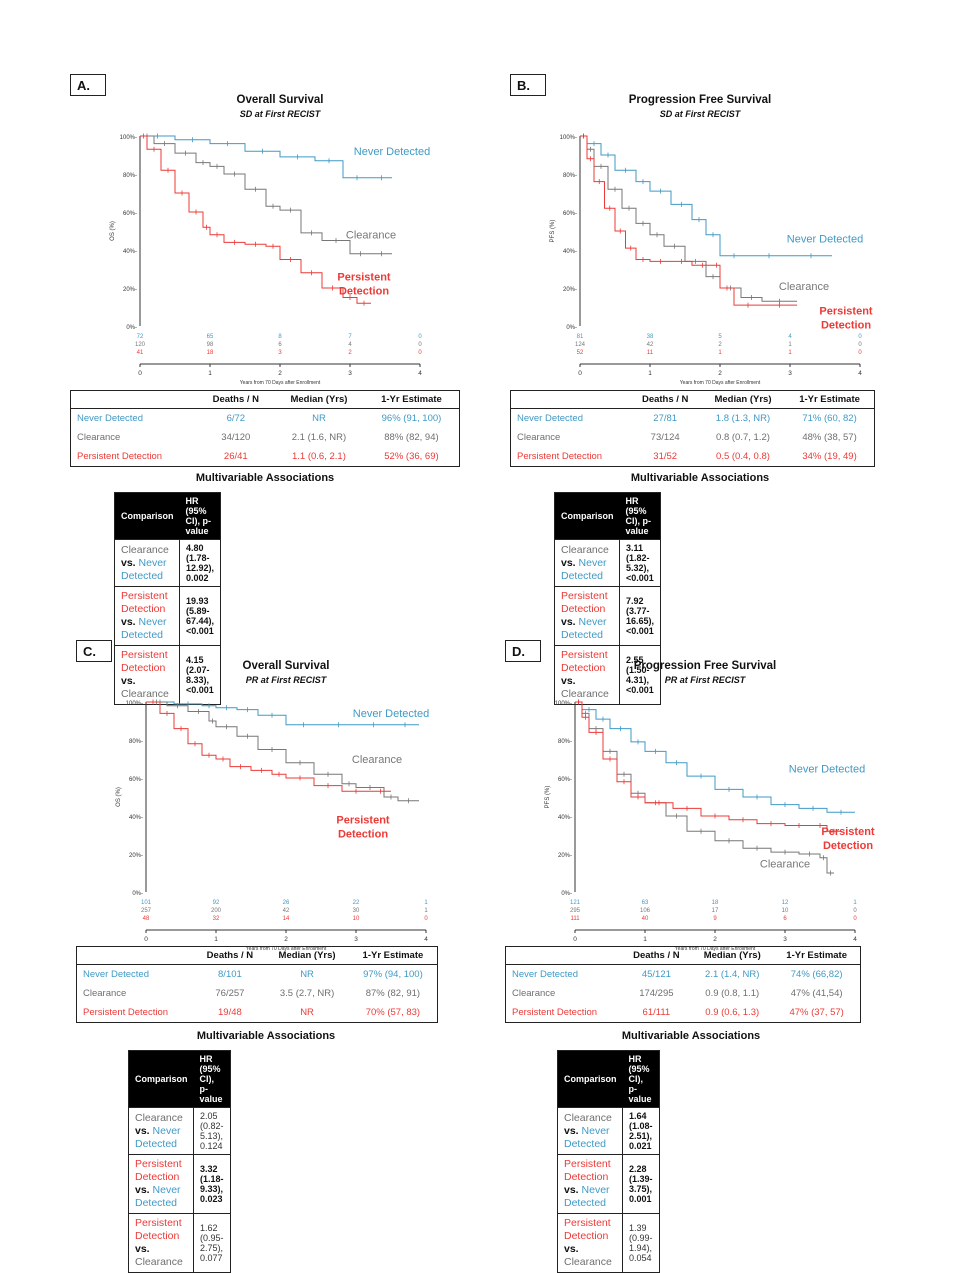 The image size is (956, 1273). I want to click on cell-median: 3.5 (2.7, NR), so click(307, 993).